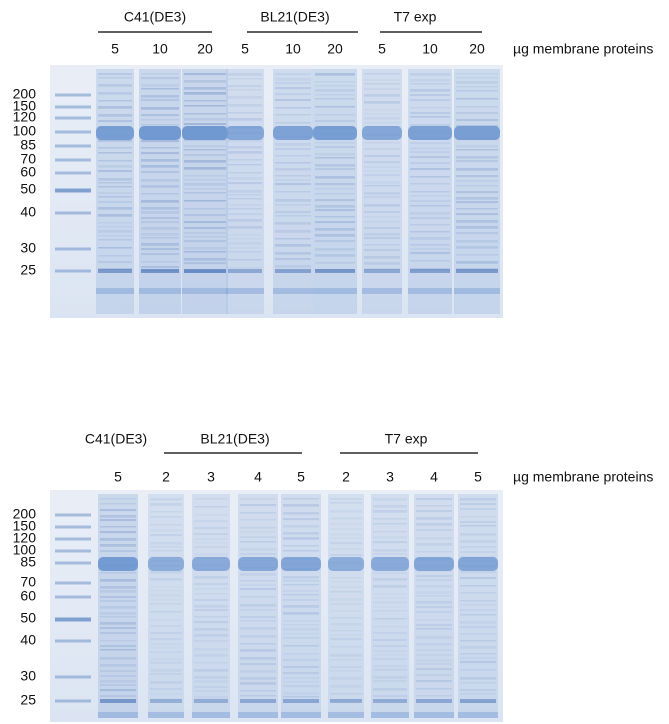 The image size is (669, 724). Describe the element at coordinates (205, 271) in the screenshot. I see `lower-band` at that location.